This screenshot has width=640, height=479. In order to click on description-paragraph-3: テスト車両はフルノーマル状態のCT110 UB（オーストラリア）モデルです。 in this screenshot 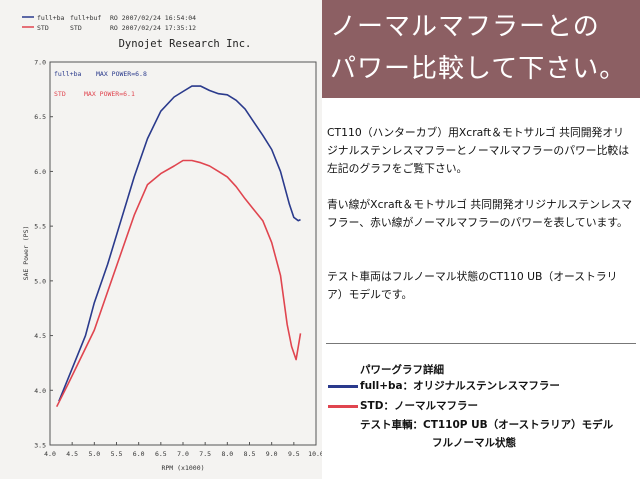, I will do `click(472, 285)`.